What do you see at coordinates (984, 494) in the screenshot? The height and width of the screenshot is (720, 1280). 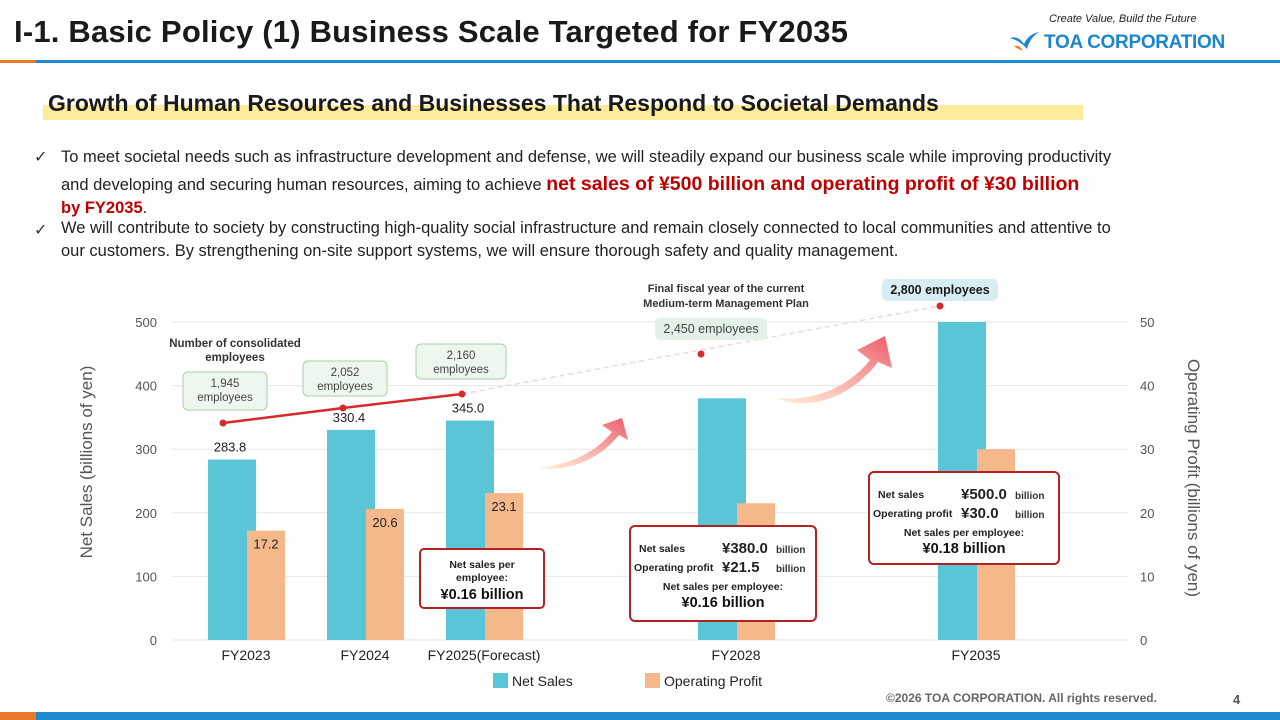 I see `net-sales-value: ¥500.0` at bounding box center [984, 494].